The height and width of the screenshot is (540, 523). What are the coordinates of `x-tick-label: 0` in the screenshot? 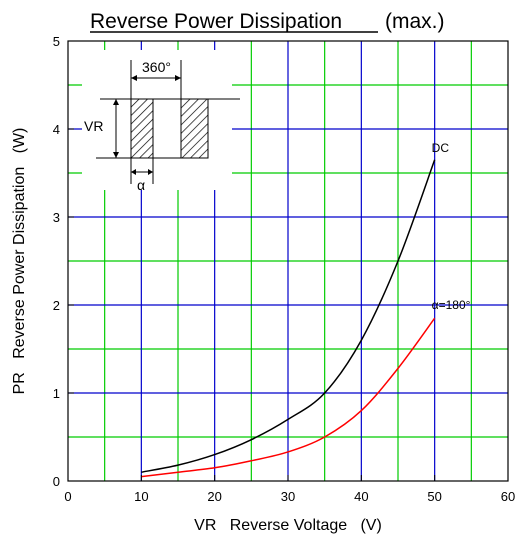 It's located at (67, 496).